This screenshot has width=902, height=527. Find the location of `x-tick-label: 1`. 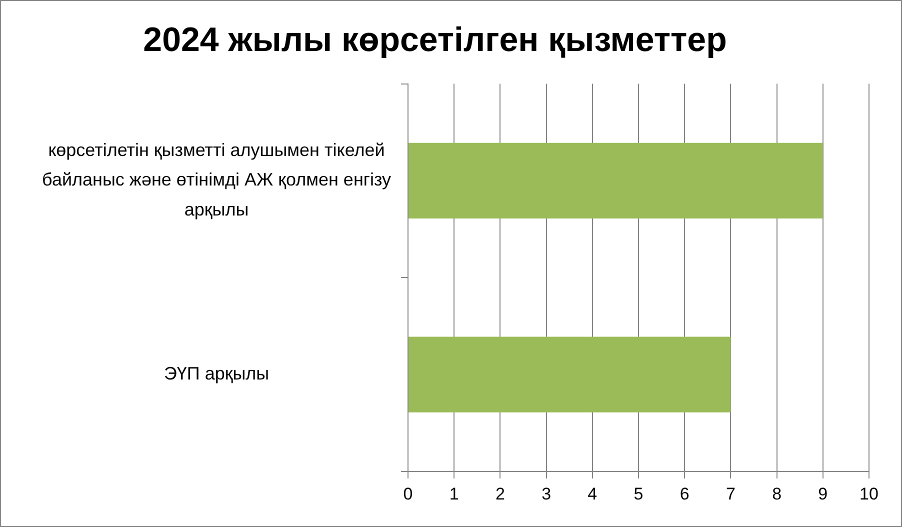

x-tick-label: 1 is located at coordinates (454, 494).